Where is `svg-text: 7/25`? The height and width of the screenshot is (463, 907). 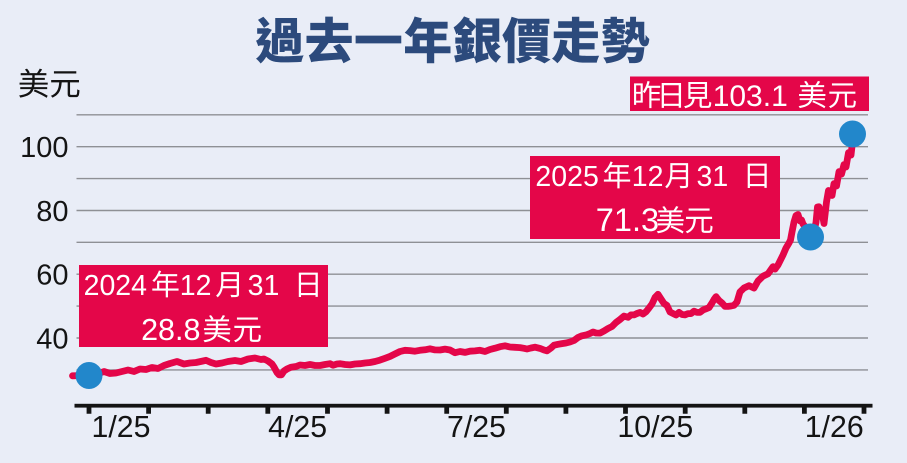 svg-text: 7/25 is located at coordinates (476, 427).